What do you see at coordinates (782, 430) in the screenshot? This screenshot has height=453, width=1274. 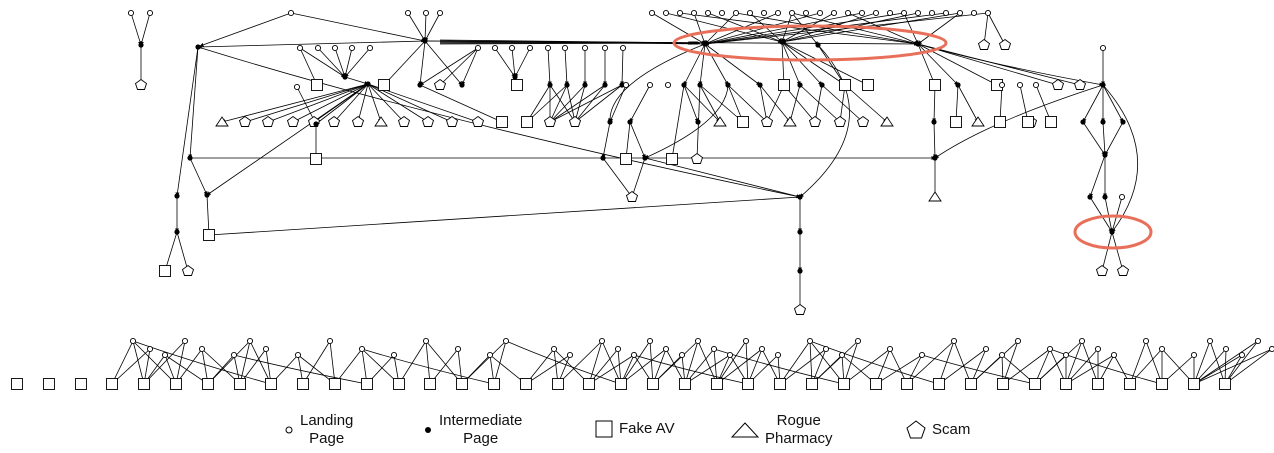 I see `legend-rogue-pharmacy: Rogue Pharmacy` at bounding box center [782, 430].